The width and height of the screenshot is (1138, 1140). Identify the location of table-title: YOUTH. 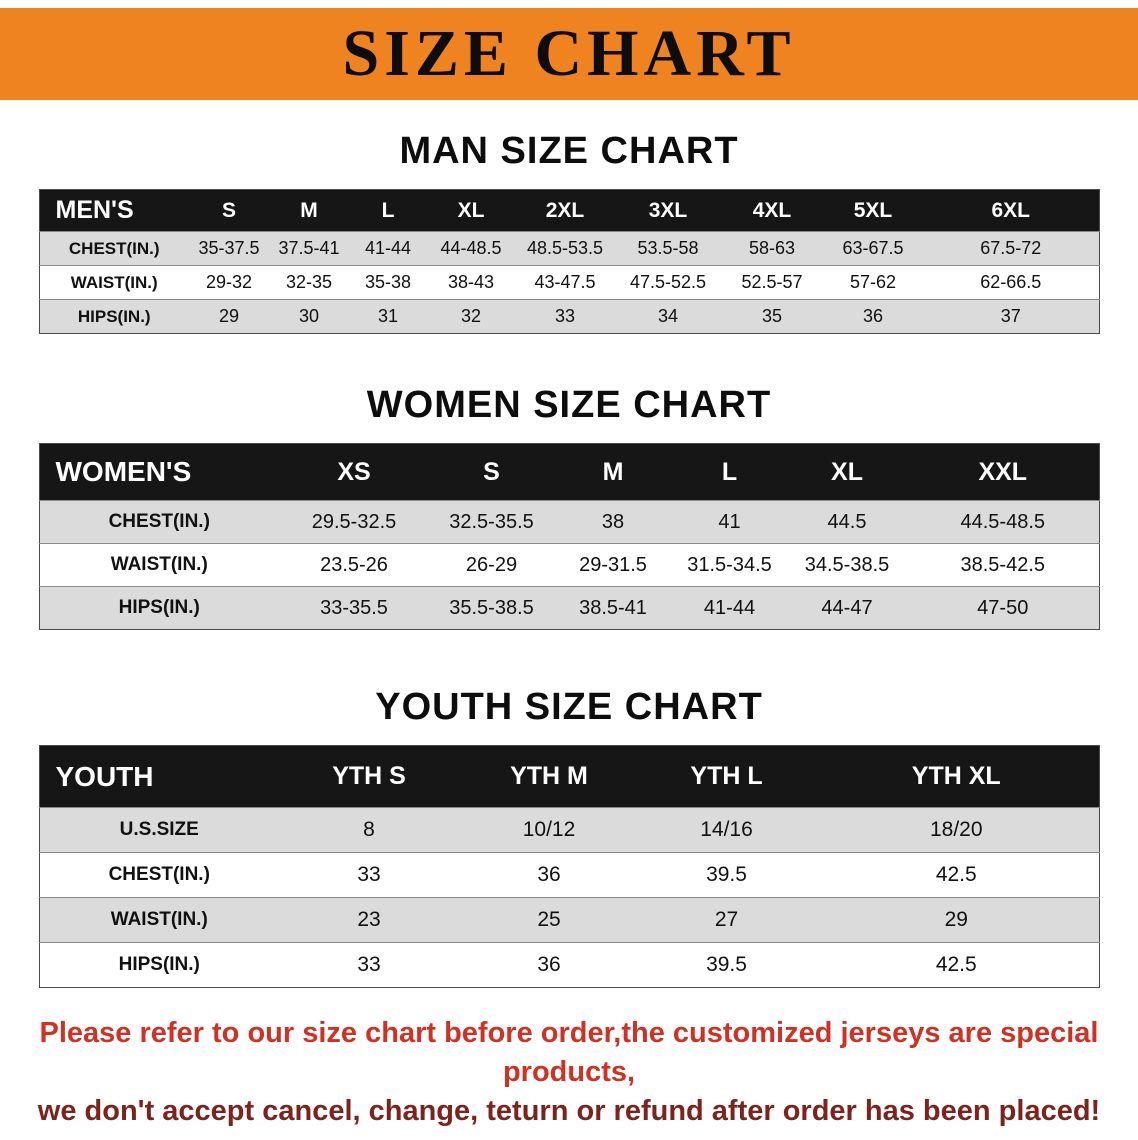
(104, 776).